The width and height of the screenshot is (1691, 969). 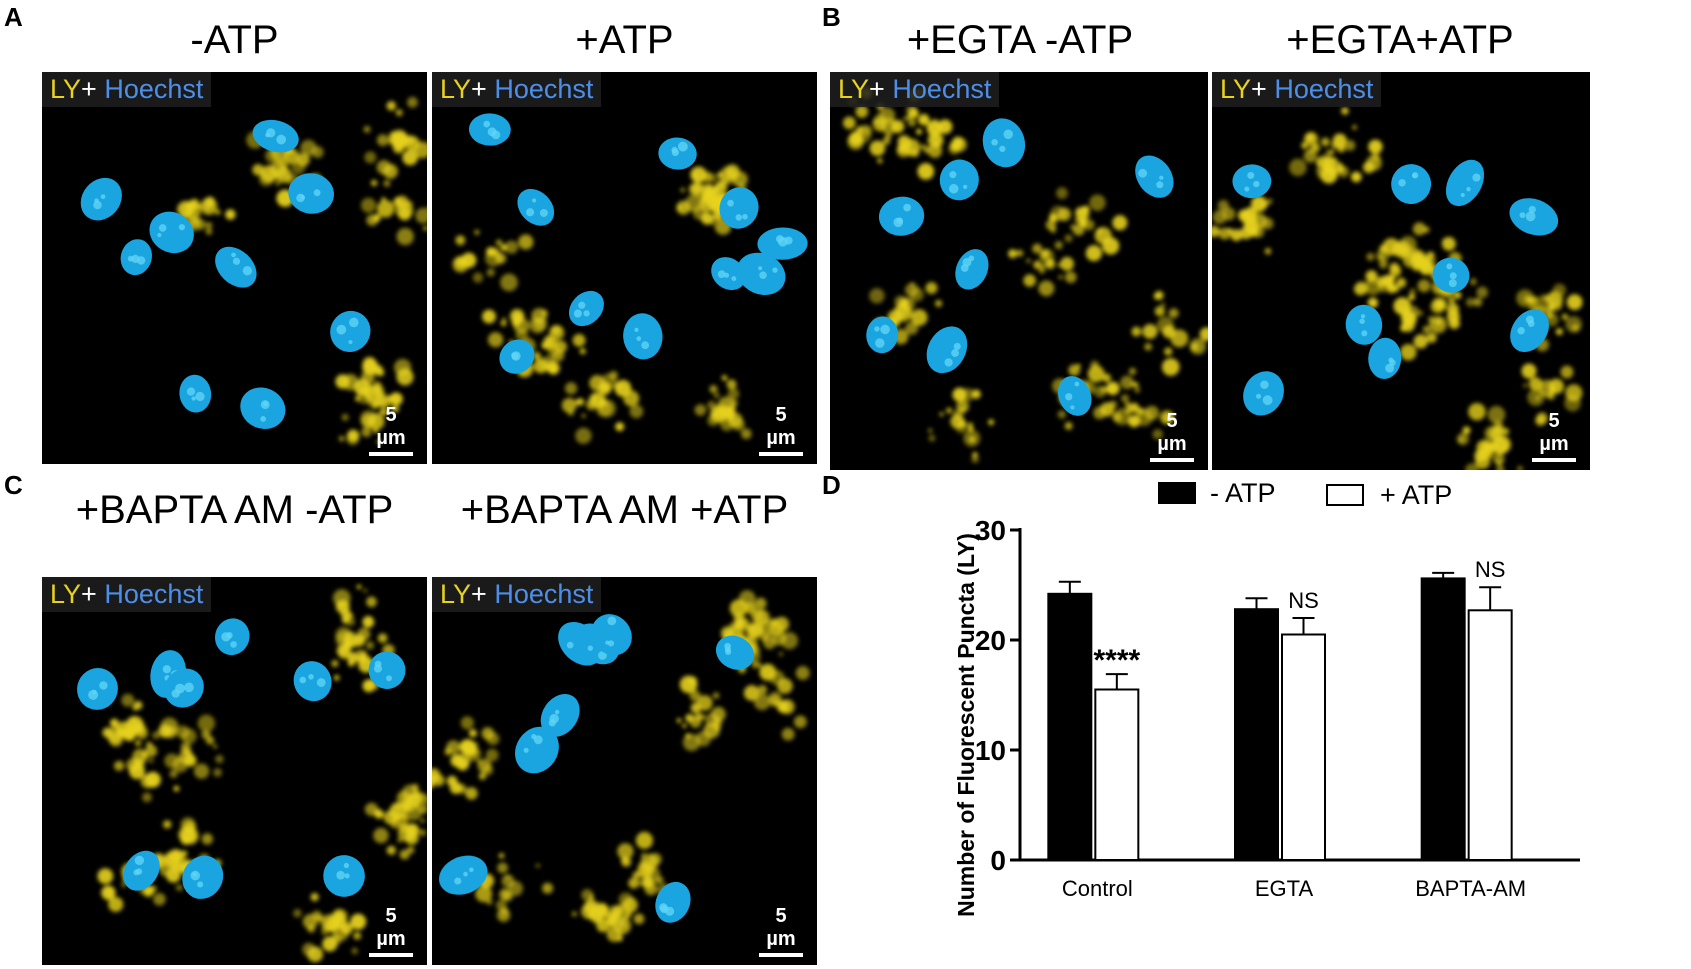 I want to click on stain-plus: +, so click(x=89, y=594).